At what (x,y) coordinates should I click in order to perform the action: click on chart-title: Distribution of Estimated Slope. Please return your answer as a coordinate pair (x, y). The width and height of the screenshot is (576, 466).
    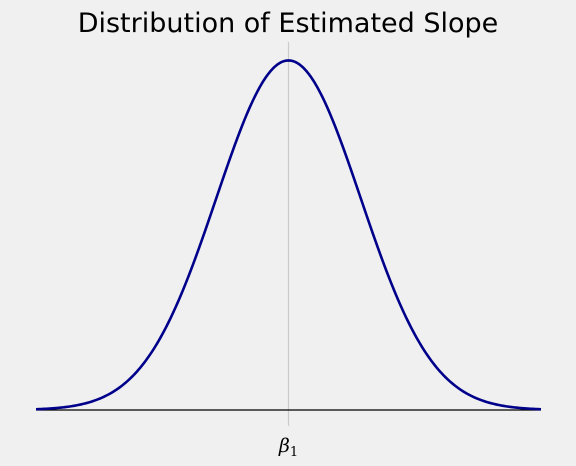
    Looking at the image, I should click on (288, 23).